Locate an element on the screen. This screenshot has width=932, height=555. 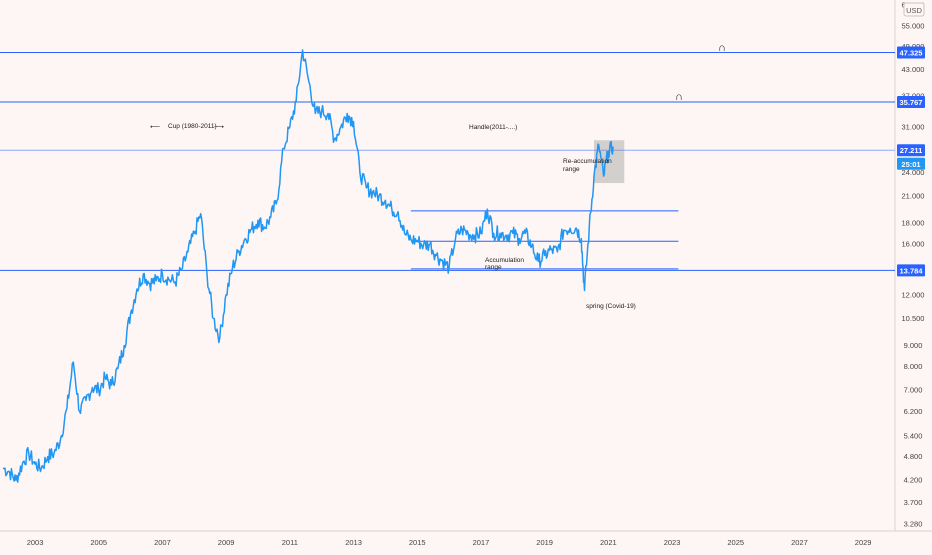
time-tick-label: 2023 is located at coordinates (672, 542).